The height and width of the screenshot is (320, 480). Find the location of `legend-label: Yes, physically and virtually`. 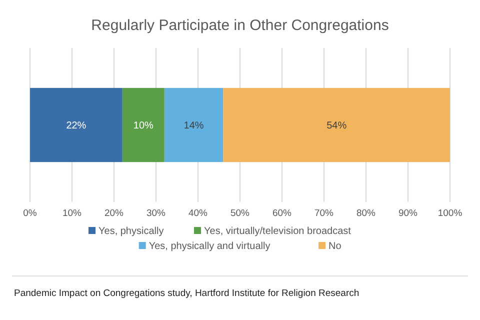

legend-label: Yes, physically and virtually is located at coordinates (209, 246).